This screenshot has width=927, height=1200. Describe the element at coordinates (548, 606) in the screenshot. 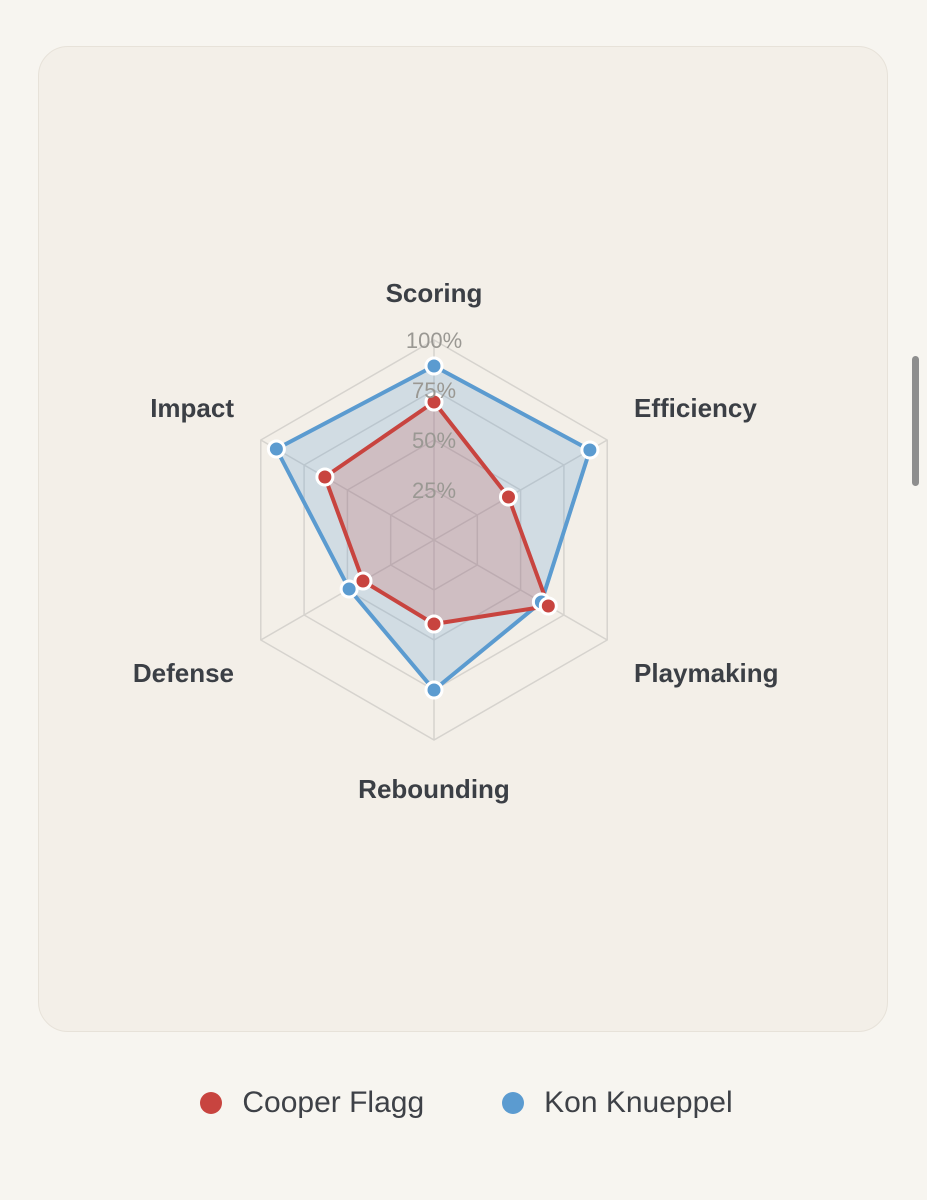

I see `point-cooper-flagg-playmaking` at that location.